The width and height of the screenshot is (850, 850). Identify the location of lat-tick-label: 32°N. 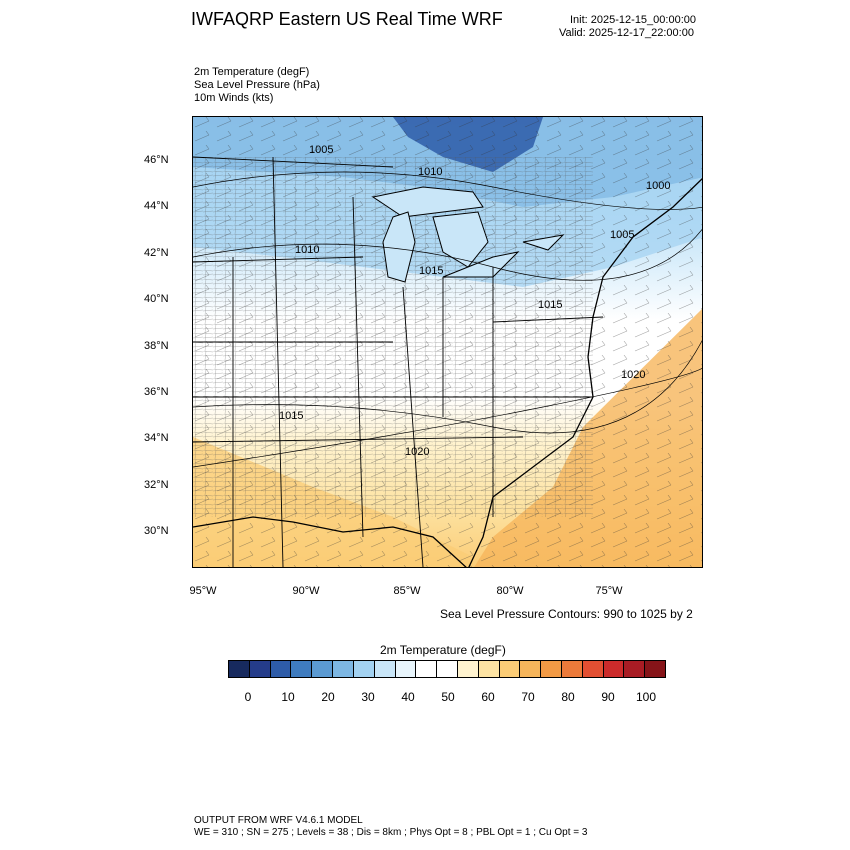
(156, 485).